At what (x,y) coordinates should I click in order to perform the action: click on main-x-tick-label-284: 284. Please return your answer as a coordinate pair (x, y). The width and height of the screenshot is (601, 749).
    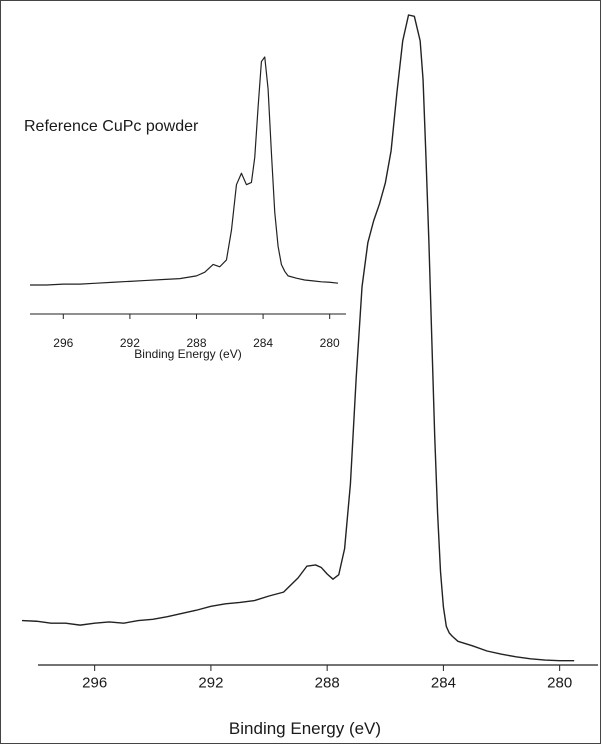
    Looking at the image, I should click on (443, 682).